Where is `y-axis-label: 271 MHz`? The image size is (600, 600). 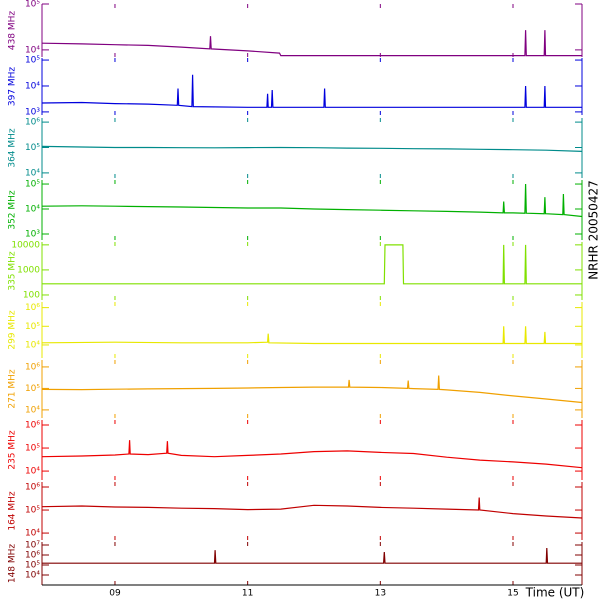 y-axis-label: 271 MHz is located at coordinates (13, 389).